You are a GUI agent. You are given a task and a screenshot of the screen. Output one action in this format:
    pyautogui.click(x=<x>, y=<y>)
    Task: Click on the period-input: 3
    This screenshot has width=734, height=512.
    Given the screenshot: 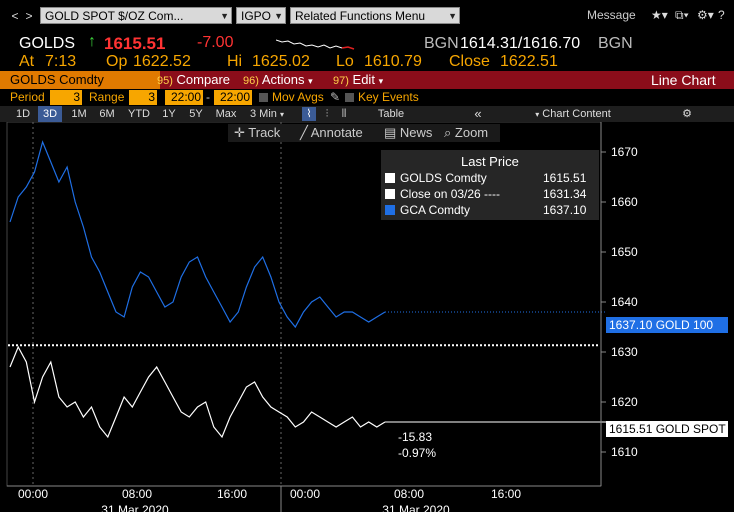 What is the action you would take?
    pyautogui.click(x=66, y=97)
    